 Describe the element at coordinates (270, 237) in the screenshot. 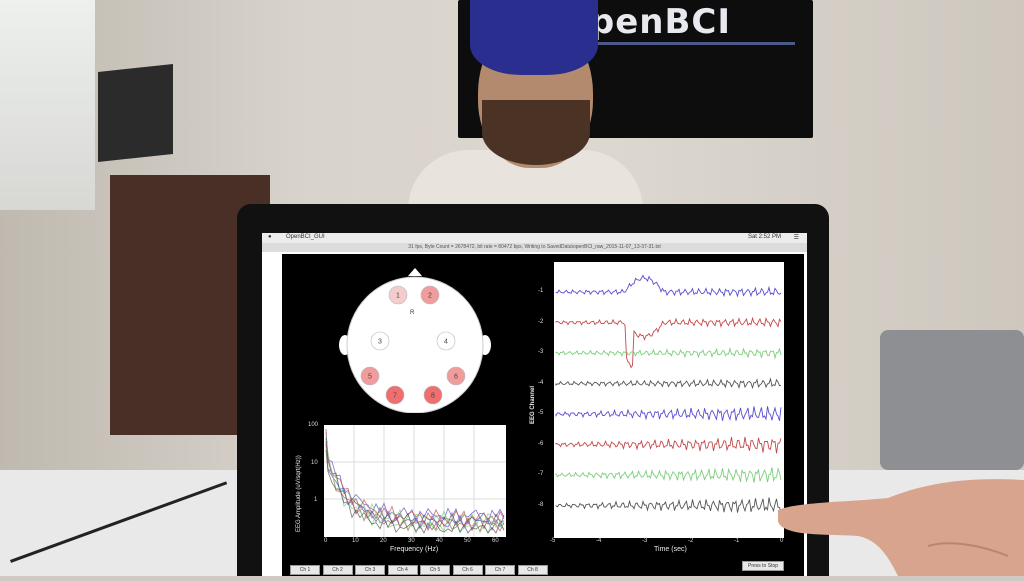

I see `apple-icon: ●` at that location.